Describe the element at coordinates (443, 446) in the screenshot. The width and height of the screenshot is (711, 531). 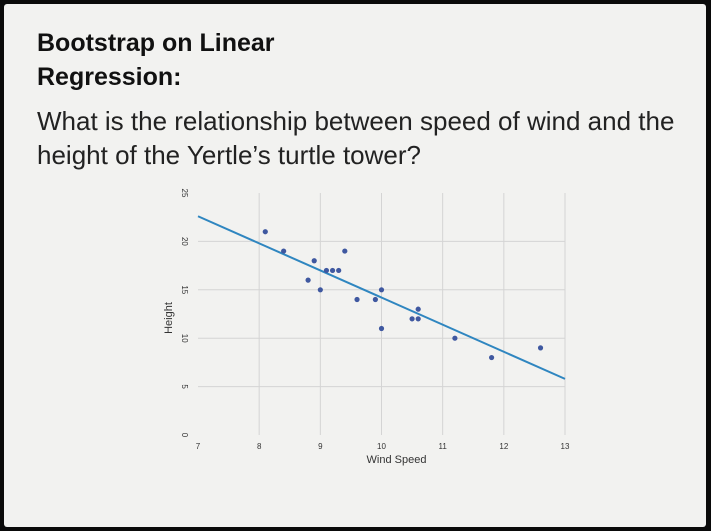
I see `x-tick-label: 11` at that location.